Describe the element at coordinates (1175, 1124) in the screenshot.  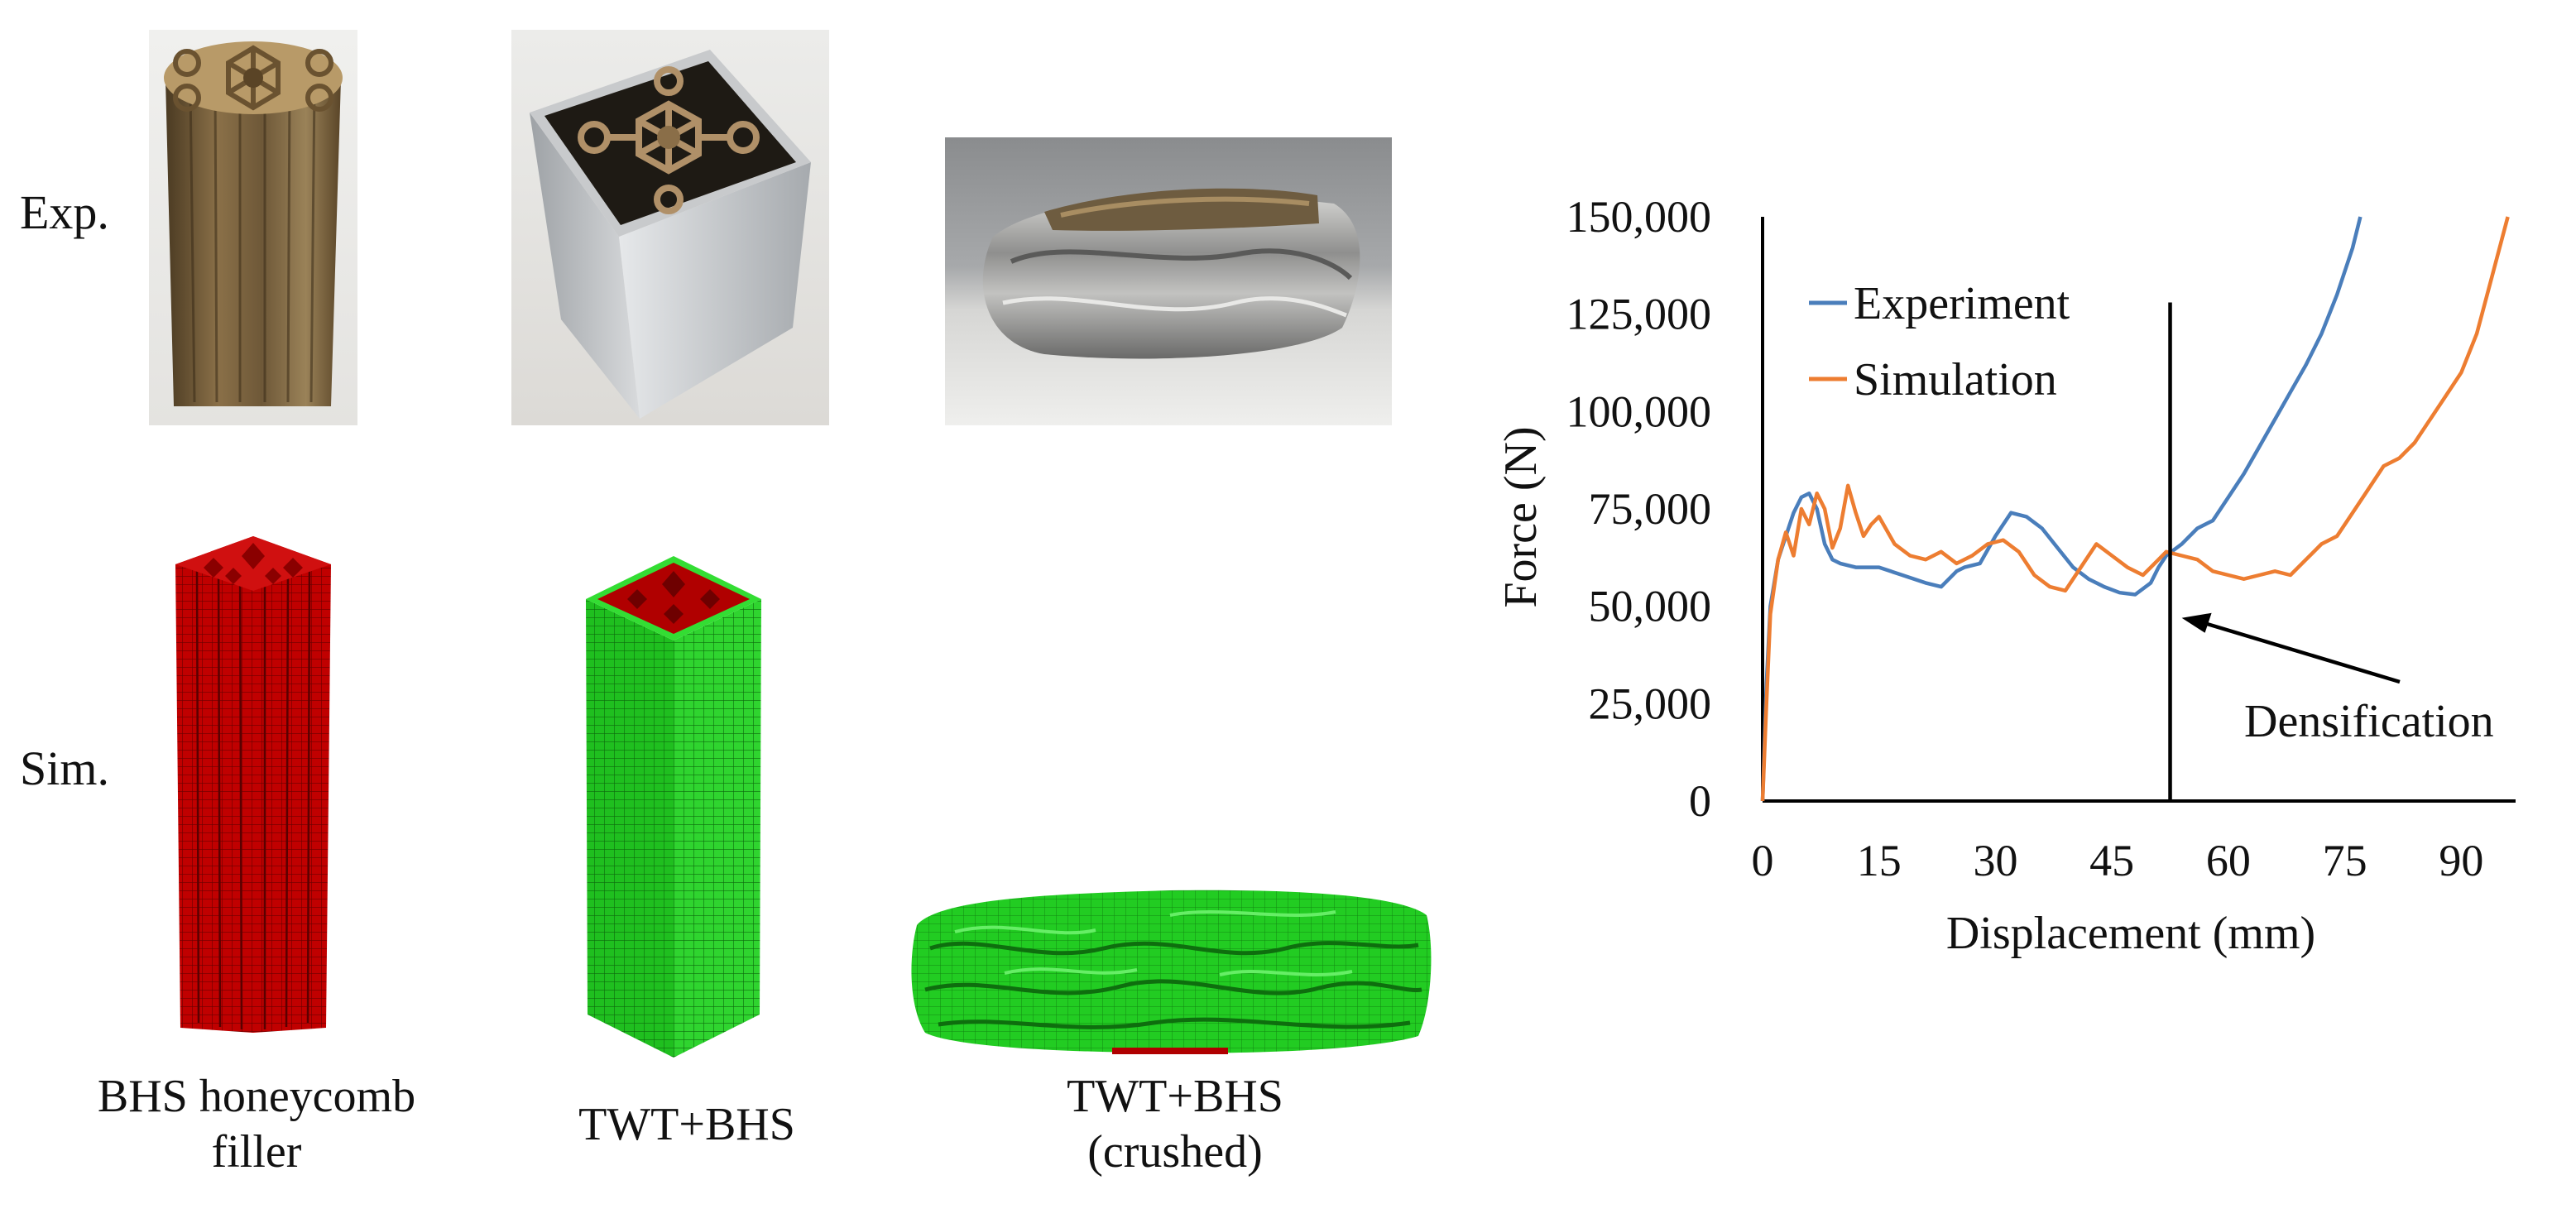
I see `caption-crushed: TWT+BHS (crushed)` at that location.